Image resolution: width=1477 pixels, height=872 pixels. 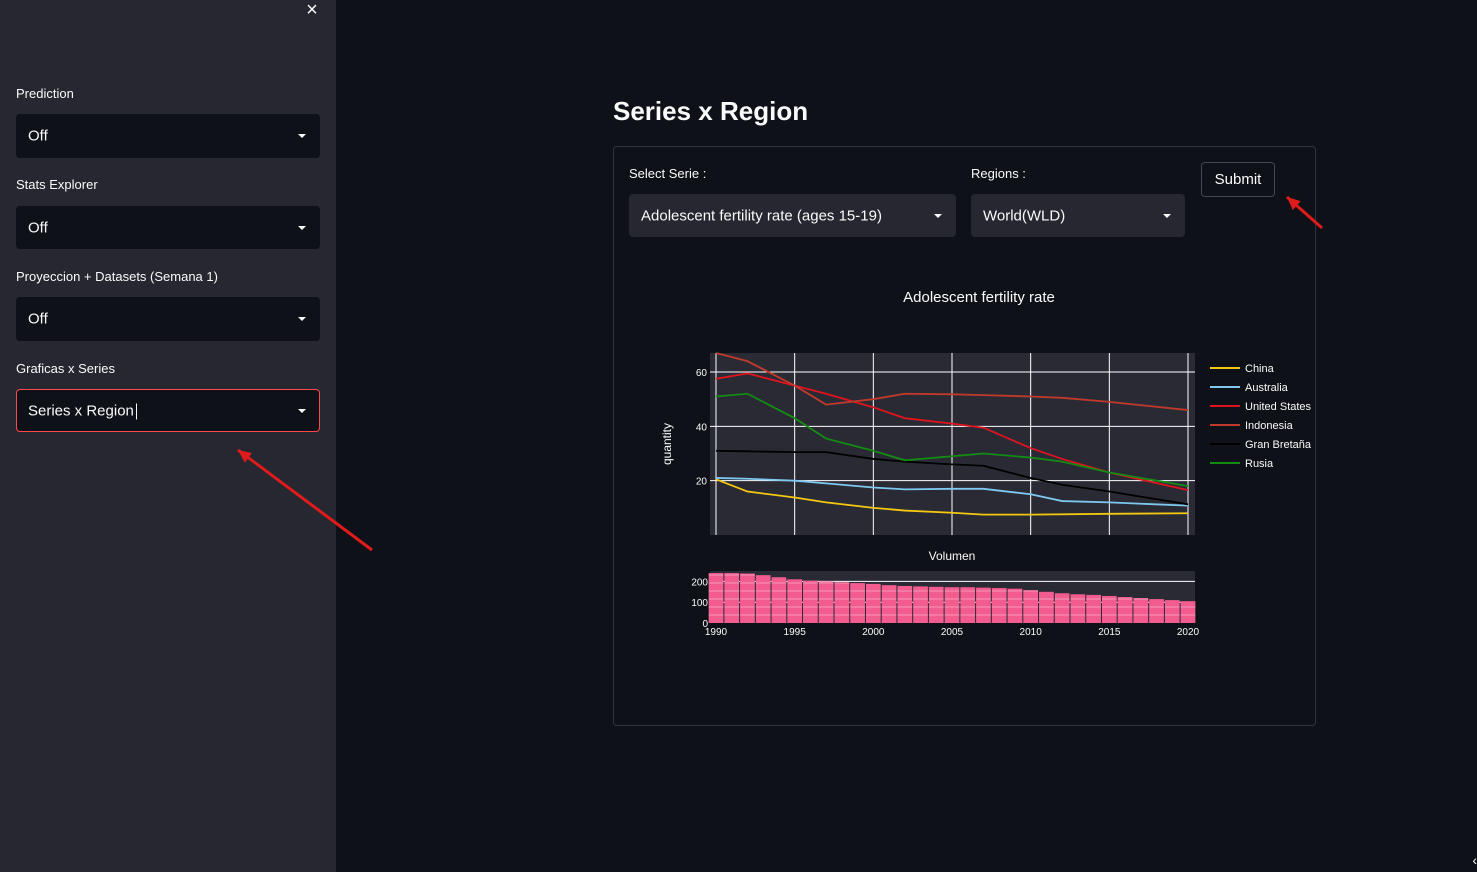 I want to click on series-line-indonesia, so click(x=952, y=381).